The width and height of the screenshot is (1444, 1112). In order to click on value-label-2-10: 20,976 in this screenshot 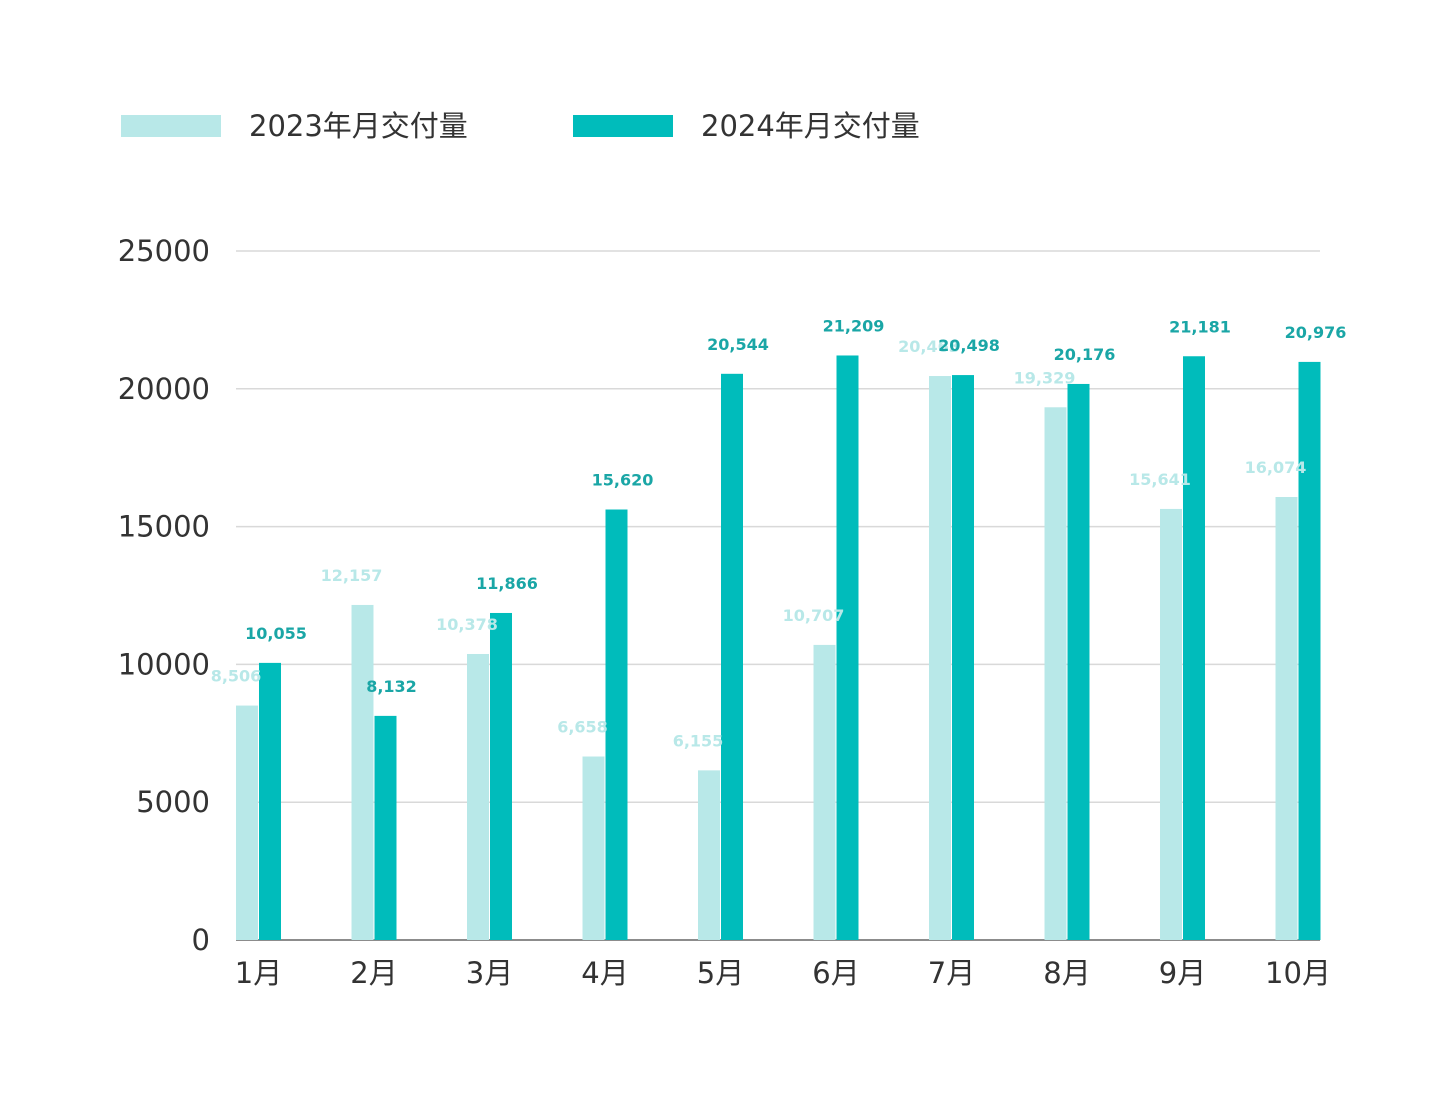, I will do `click(1316, 332)`.